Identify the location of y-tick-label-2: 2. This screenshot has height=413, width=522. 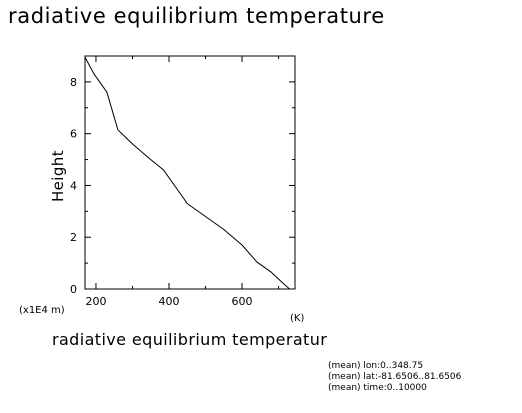
(73, 237).